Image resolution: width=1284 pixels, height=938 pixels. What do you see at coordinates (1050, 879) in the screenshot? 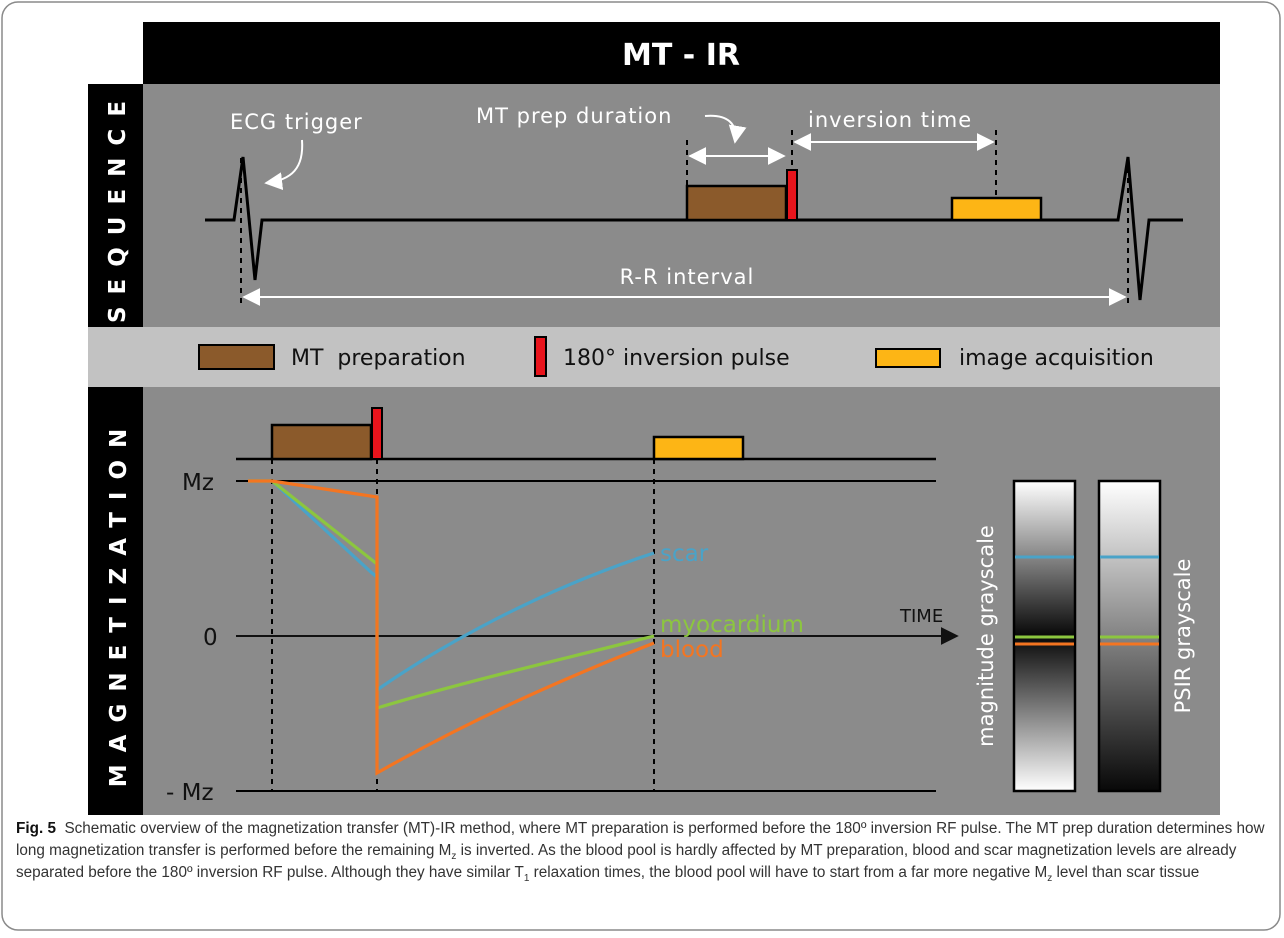
I see `caption-sub-3: z` at bounding box center [1050, 879].